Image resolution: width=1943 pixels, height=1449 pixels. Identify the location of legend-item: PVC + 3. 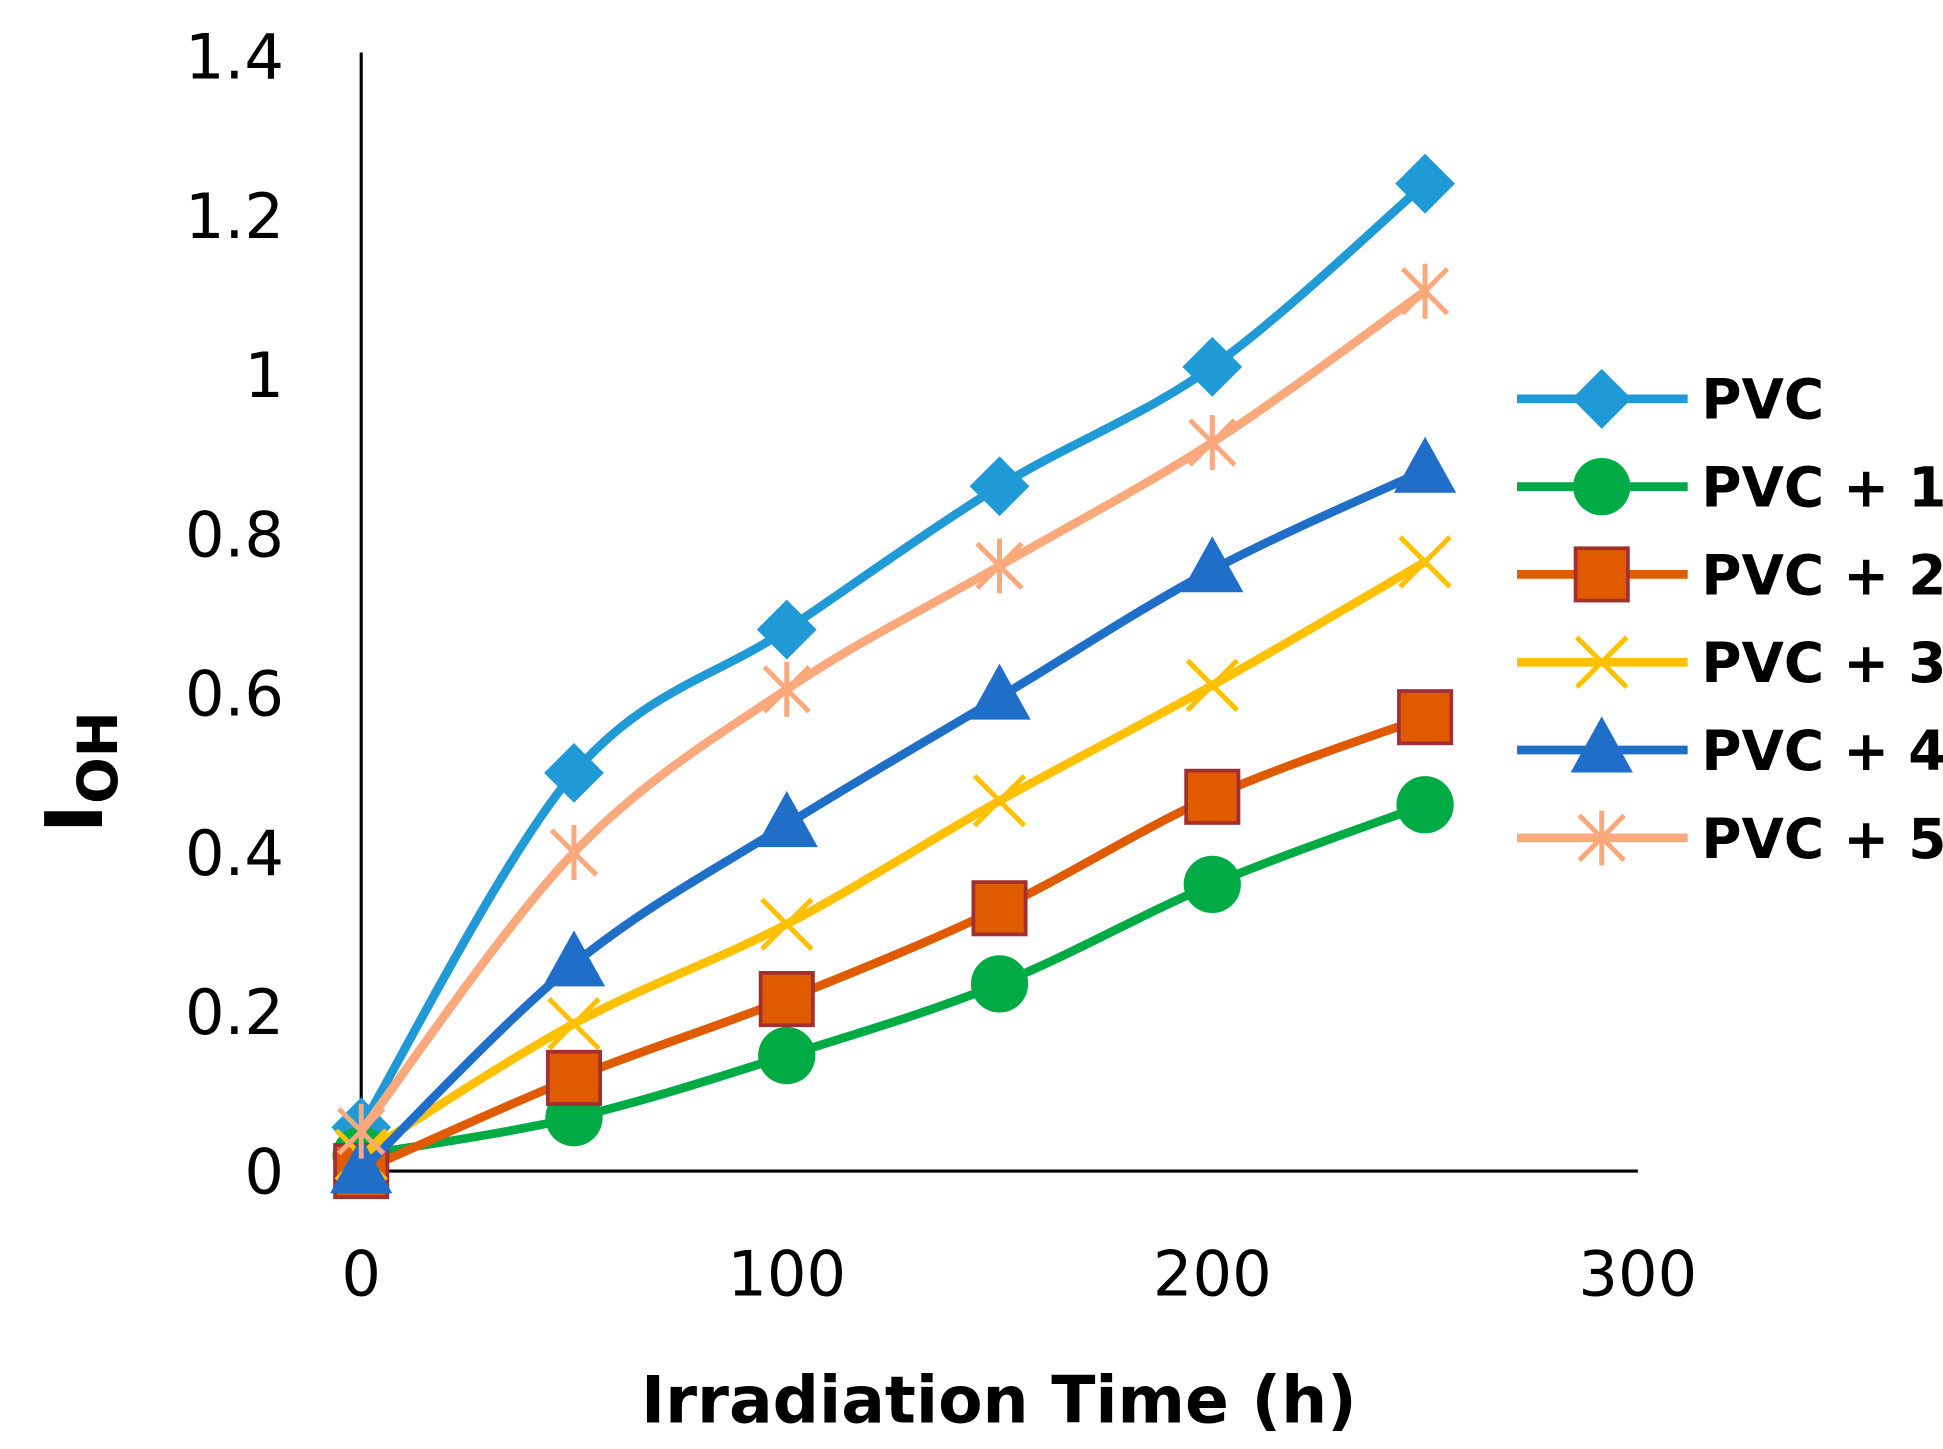
(1730, 663).